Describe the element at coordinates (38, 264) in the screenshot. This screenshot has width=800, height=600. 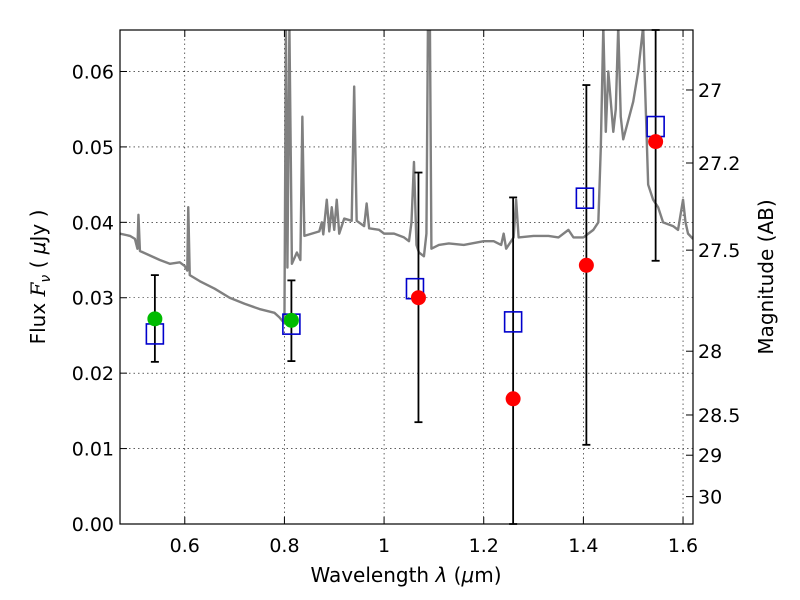
I see `y-axis-label-mid: (` at that location.